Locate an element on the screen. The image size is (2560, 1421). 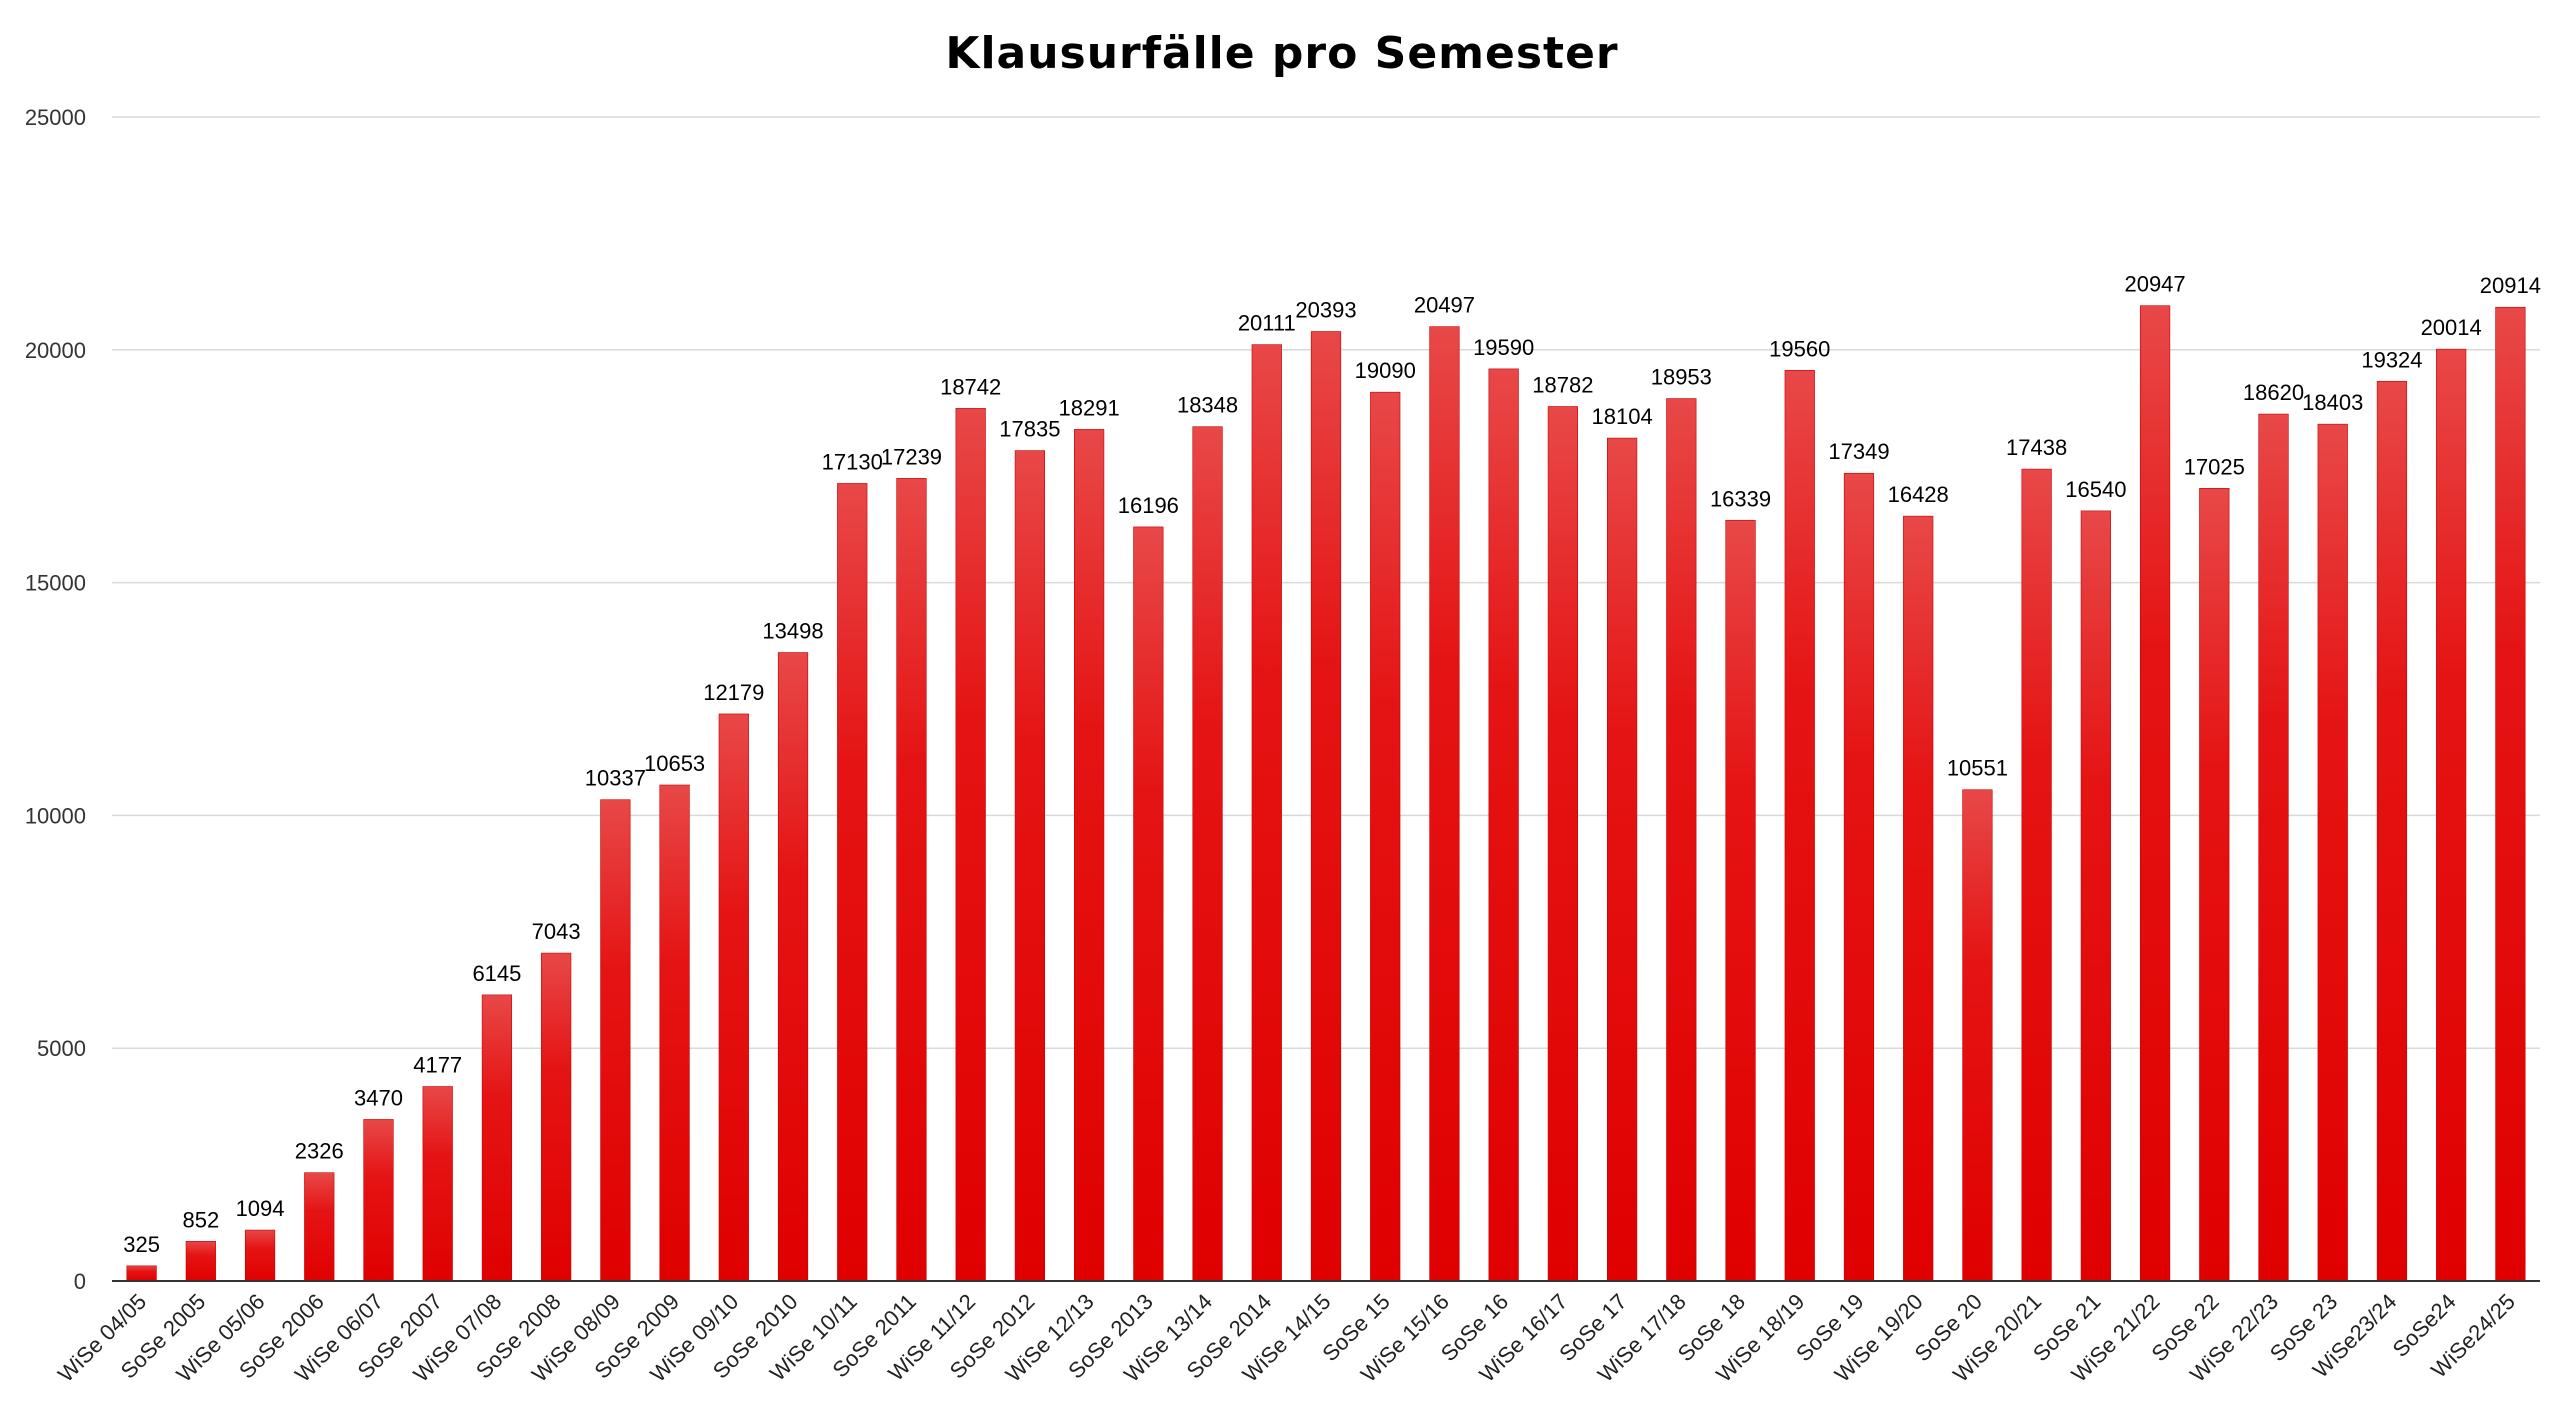
data-label: 18620 is located at coordinates (2273, 392).